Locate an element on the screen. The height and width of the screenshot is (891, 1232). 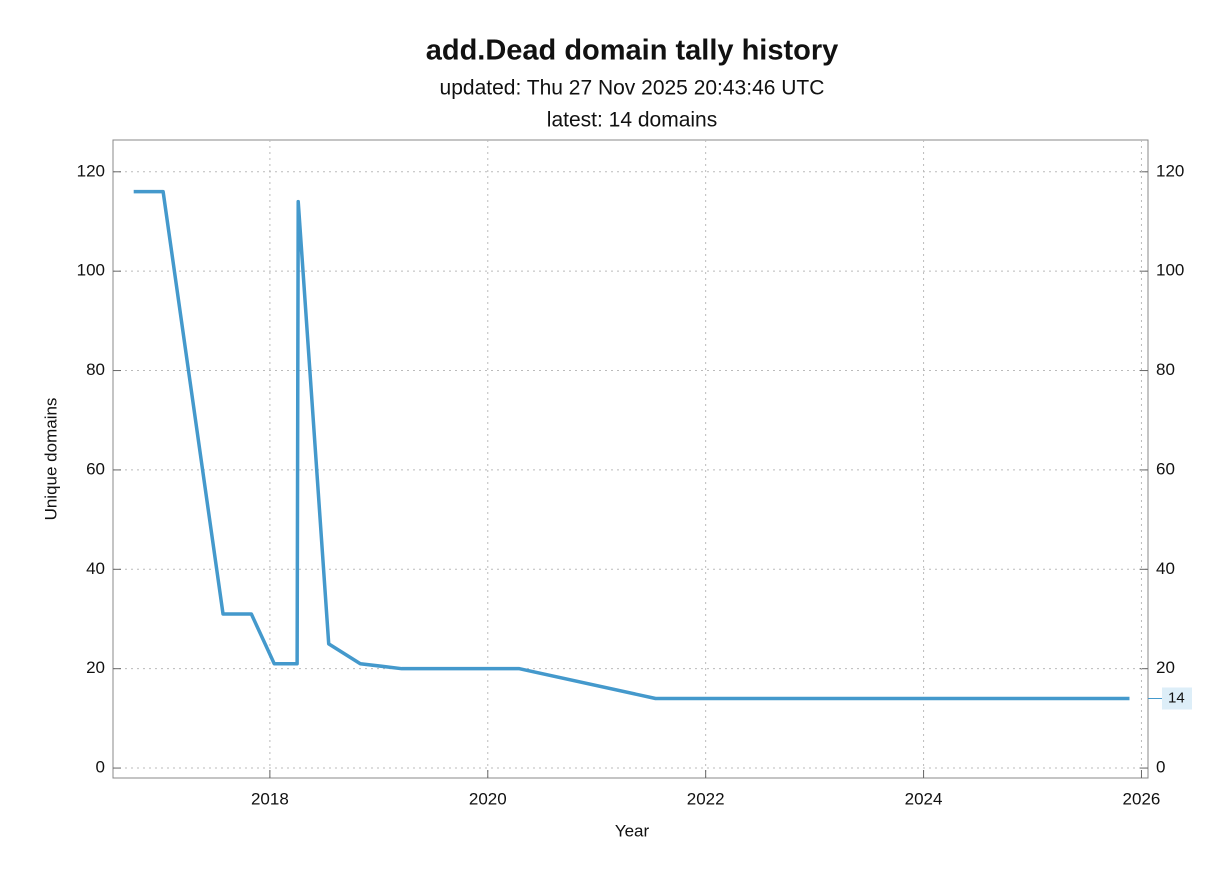
y2-tick-label: 80 is located at coordinates (1165, 369).